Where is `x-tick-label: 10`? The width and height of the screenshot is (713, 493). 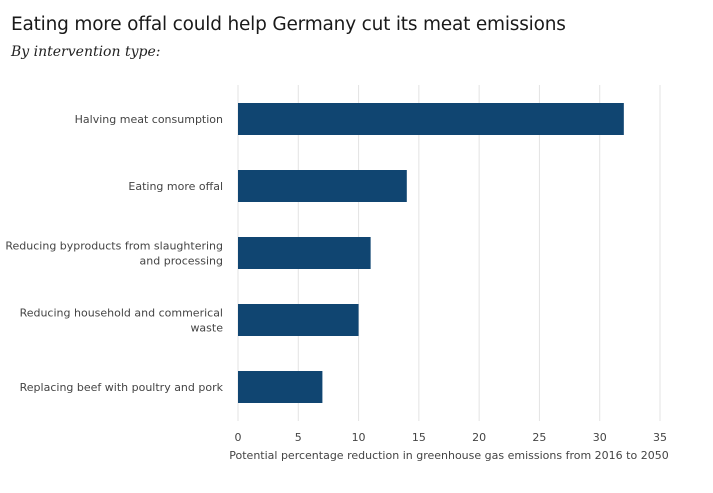
x-tick-label: 10 is located at coordinates (359, 437).